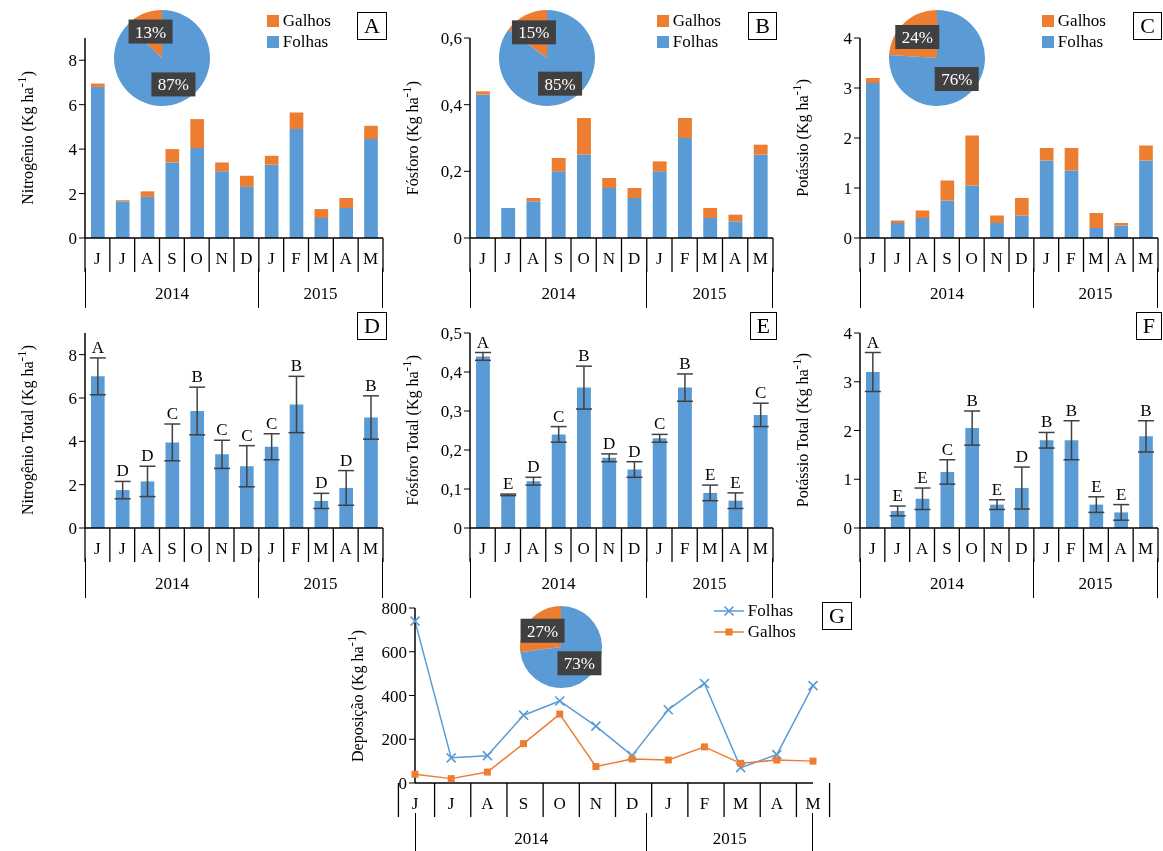 The image size is (1163, 851). I want to click on chart-title: A, so click(372, 26).